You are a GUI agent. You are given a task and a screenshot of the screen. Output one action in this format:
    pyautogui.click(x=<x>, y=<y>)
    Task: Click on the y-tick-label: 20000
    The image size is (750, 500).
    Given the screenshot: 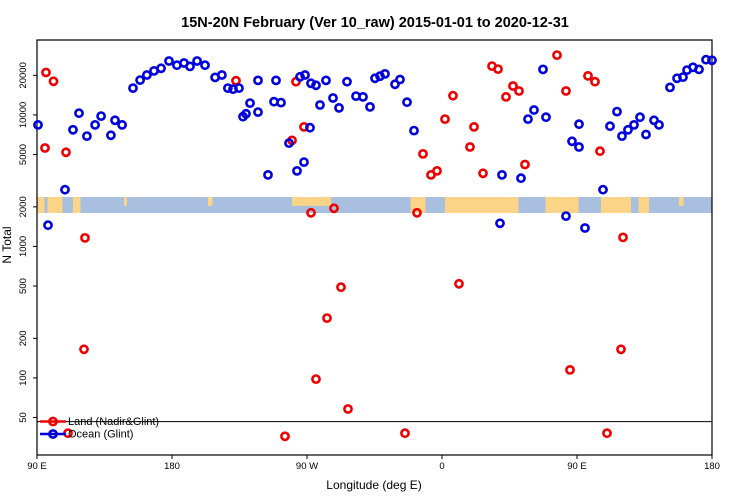 What is the action you would take?
    pyautogui.click(x=23, y=75)
    